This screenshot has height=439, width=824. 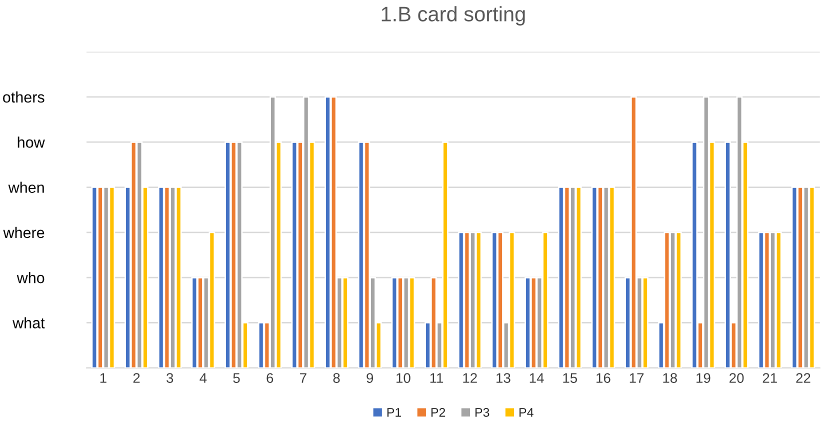 What do you see at coordinates (637, 378) in the screenshot?
I see `x-tick-label: 17` at bounding box center [637, 378].